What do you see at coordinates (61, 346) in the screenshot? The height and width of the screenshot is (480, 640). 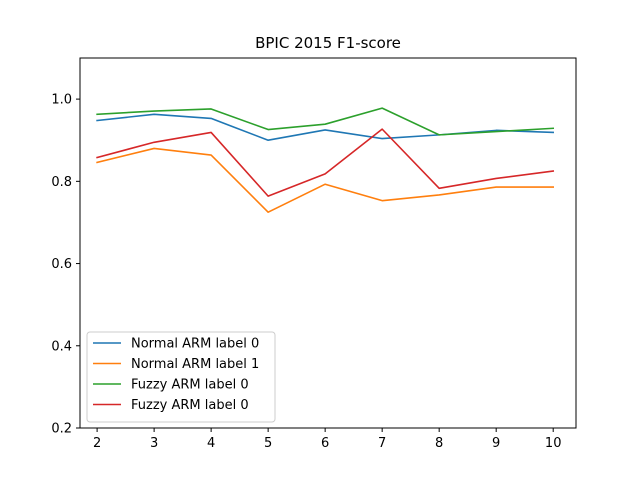 I see `y-tick-label: 0.4` at bounding box center [61, 346].